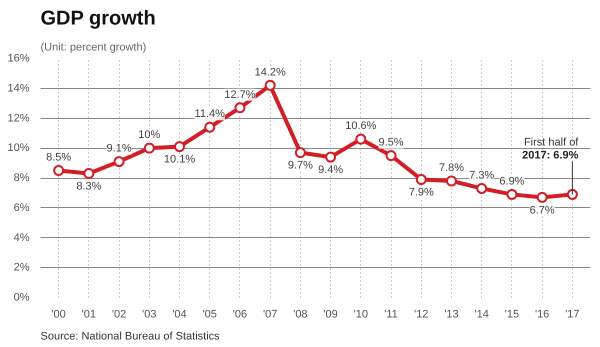 The width and height of the screenshot is (600, 347). Describe the element at coordinates (391, 314) in the screenshot. I see `x-tick-label: '11` at that location.